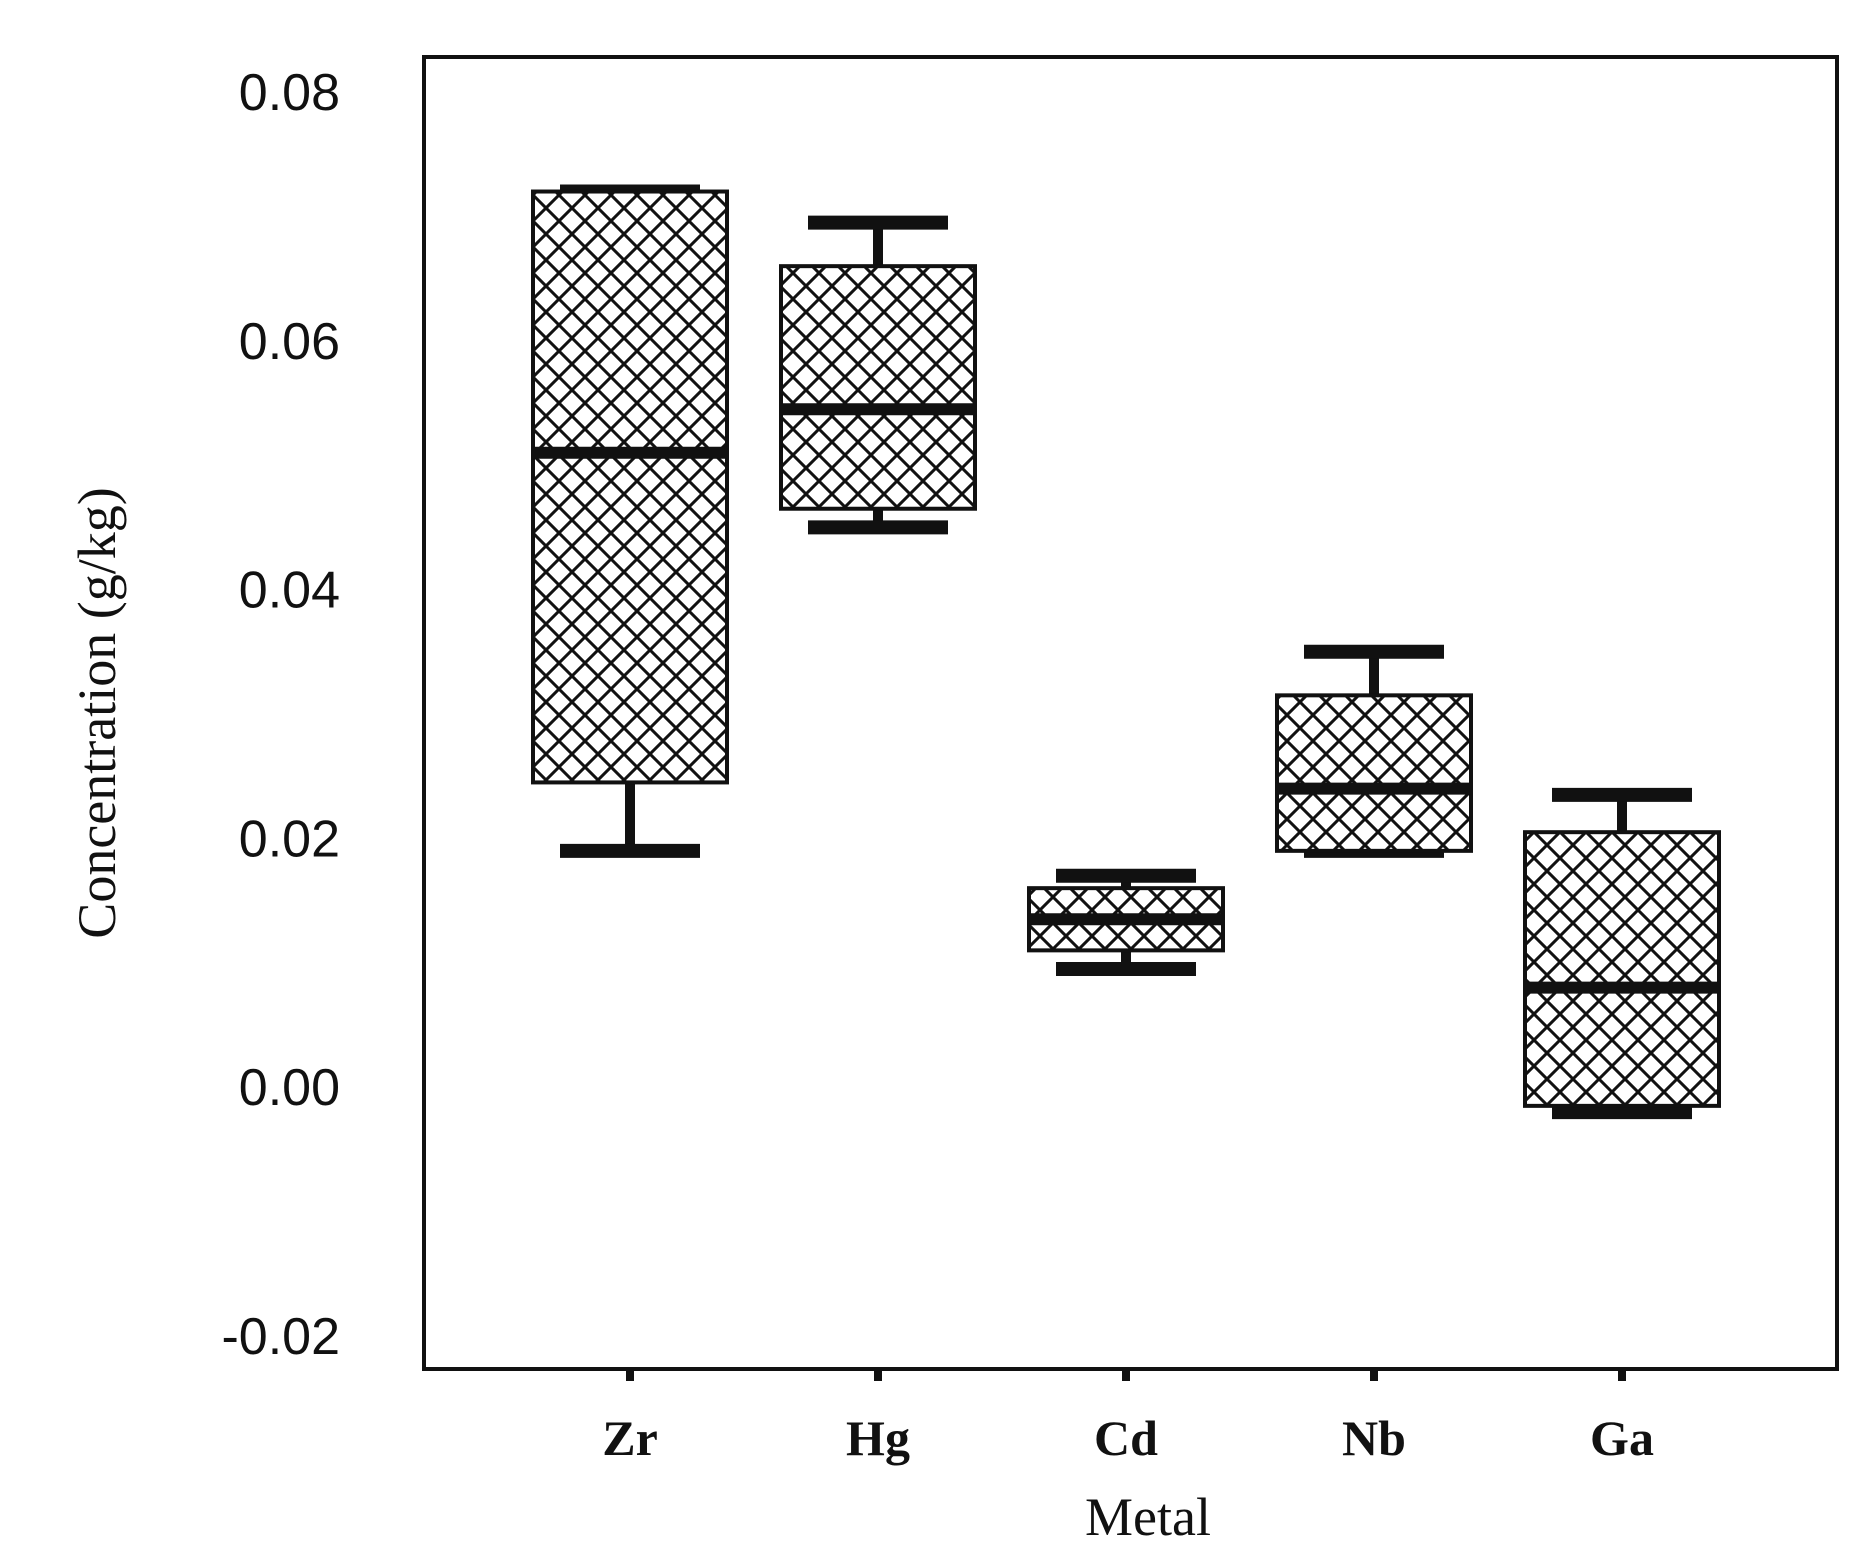 The image size is (1868, 1547). What do you see at coordinates (630, 1438) in the screenshot?
I see `x-tick-label: Zr` at bounding box center [630, 1438].